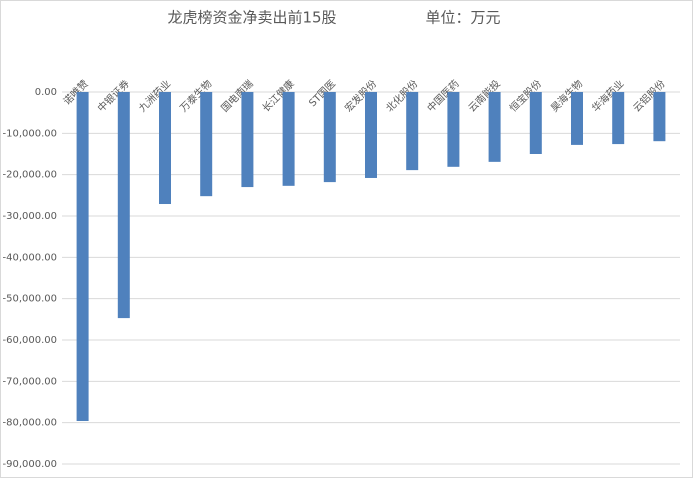 The height and width of the screenshot is (478, 693). Describe the element at coordinates (29, 299) in the screenshot. I see `y-tick-label: -50,000.00` at that location.